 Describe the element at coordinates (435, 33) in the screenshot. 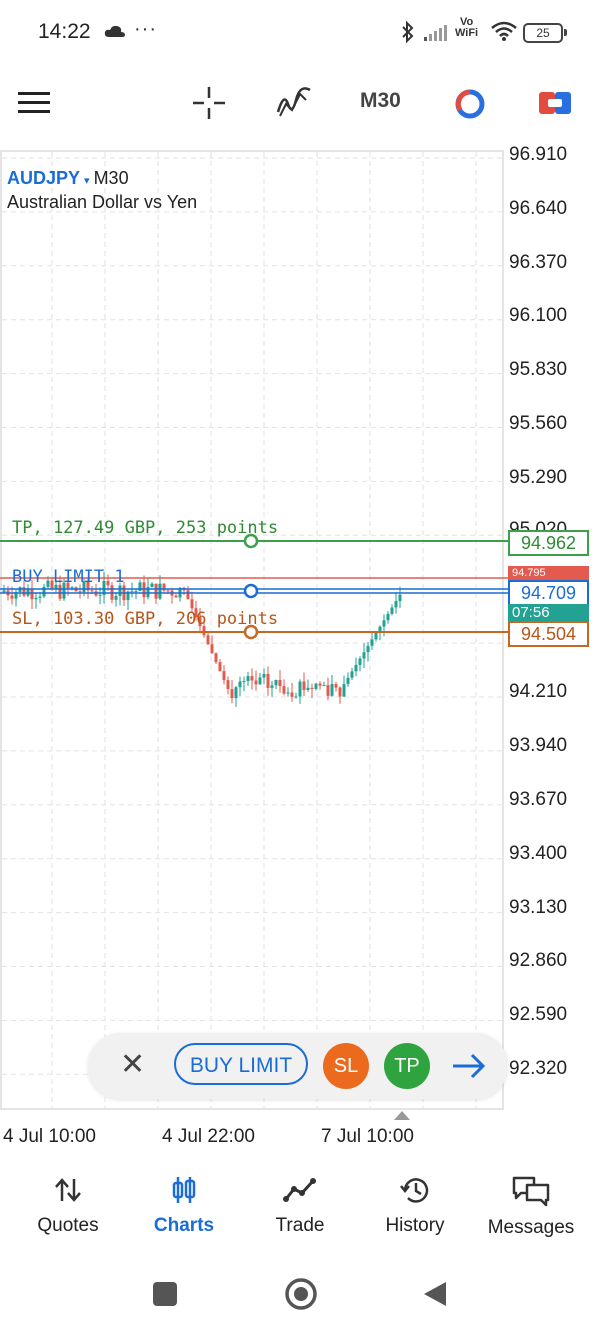

I see `signal-icon` at that location.